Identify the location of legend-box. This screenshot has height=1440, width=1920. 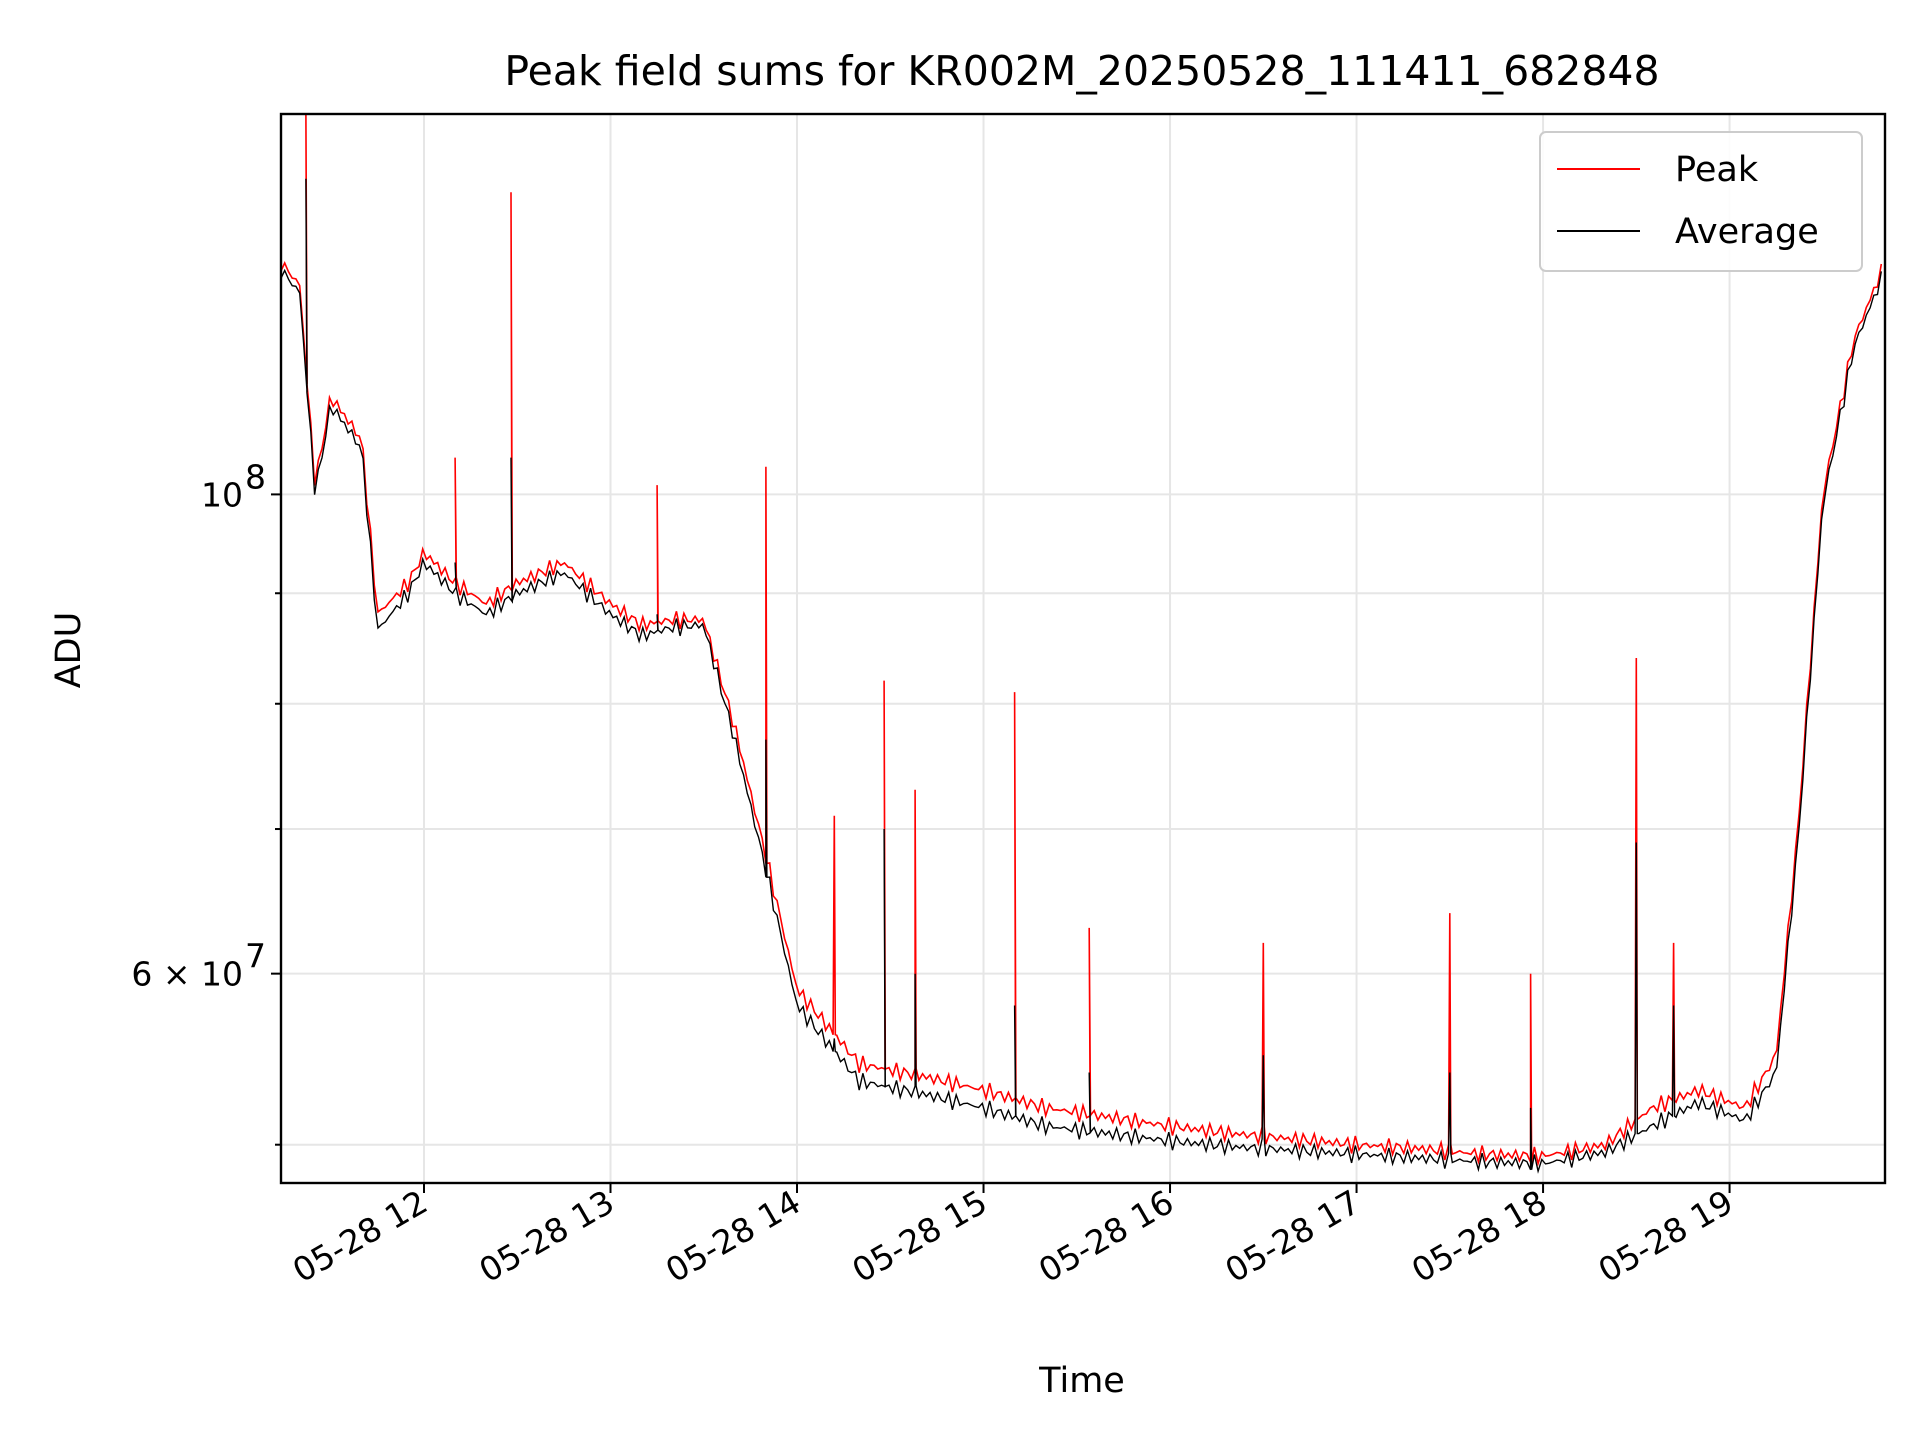
(1701, 201).